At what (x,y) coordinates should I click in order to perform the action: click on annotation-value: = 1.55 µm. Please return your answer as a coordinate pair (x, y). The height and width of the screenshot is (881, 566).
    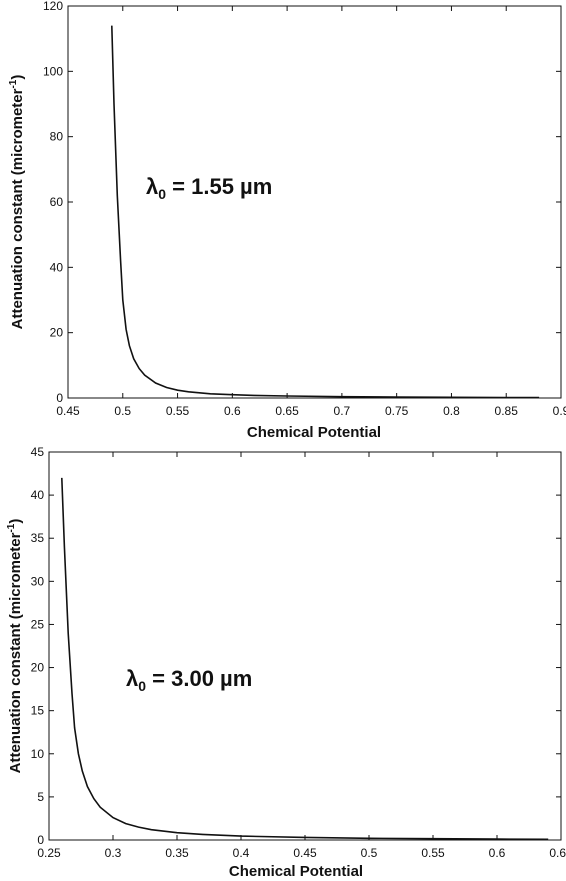
    Looking at the image, I should click on (219, 186).